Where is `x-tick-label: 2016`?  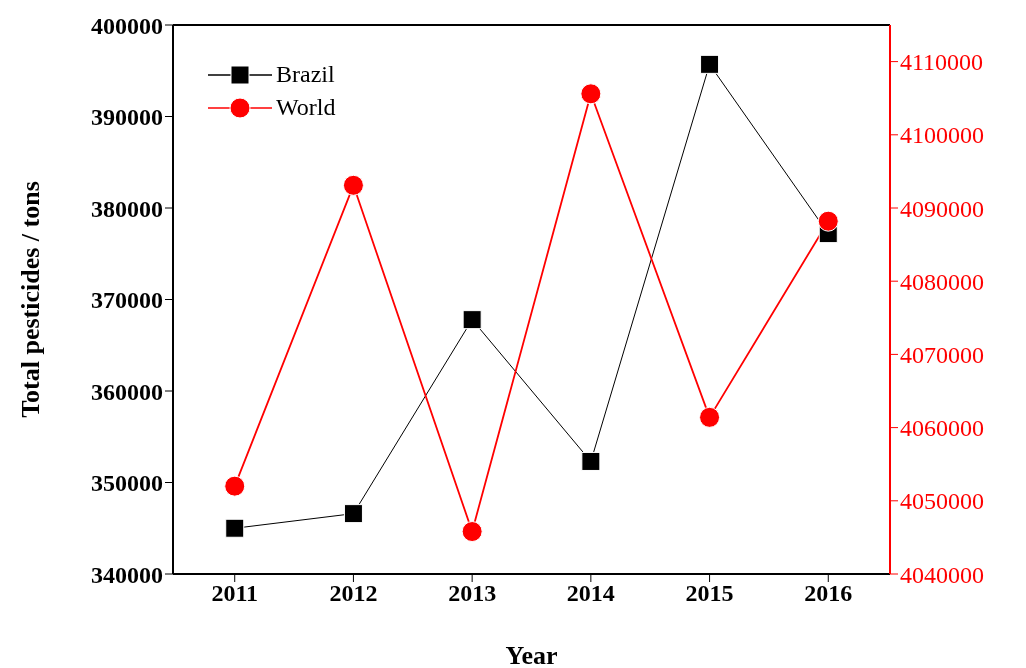 x-tick-label: 2016 is located at coordinates (828, 593).